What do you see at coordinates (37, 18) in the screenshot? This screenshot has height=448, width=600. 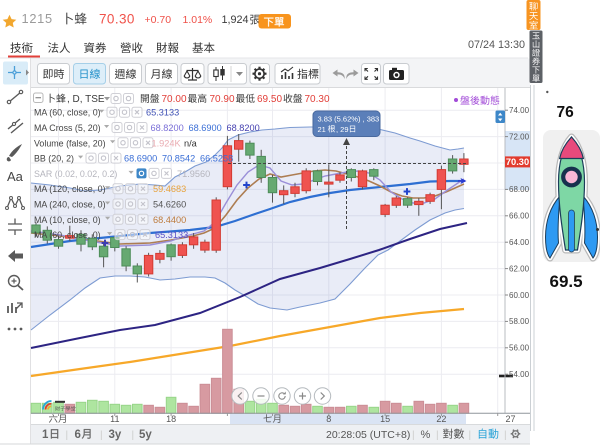 I see `svg-text: 1215` at bounding box center [37, 18].